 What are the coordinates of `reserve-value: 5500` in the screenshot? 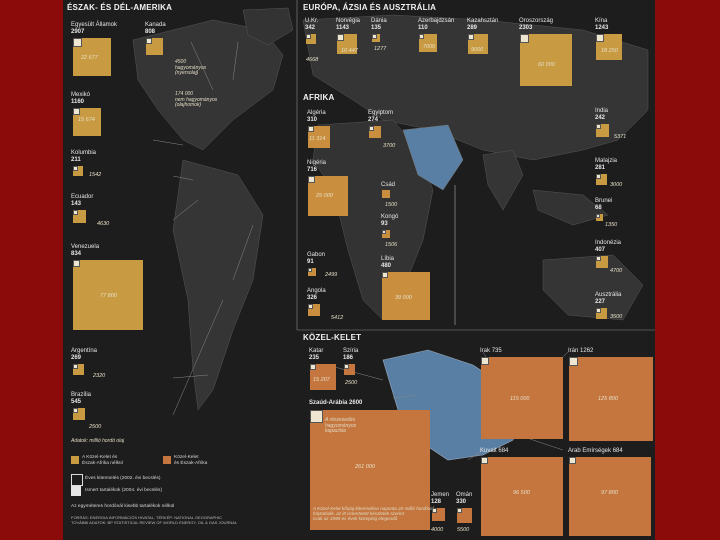 It's located at (463, 530).